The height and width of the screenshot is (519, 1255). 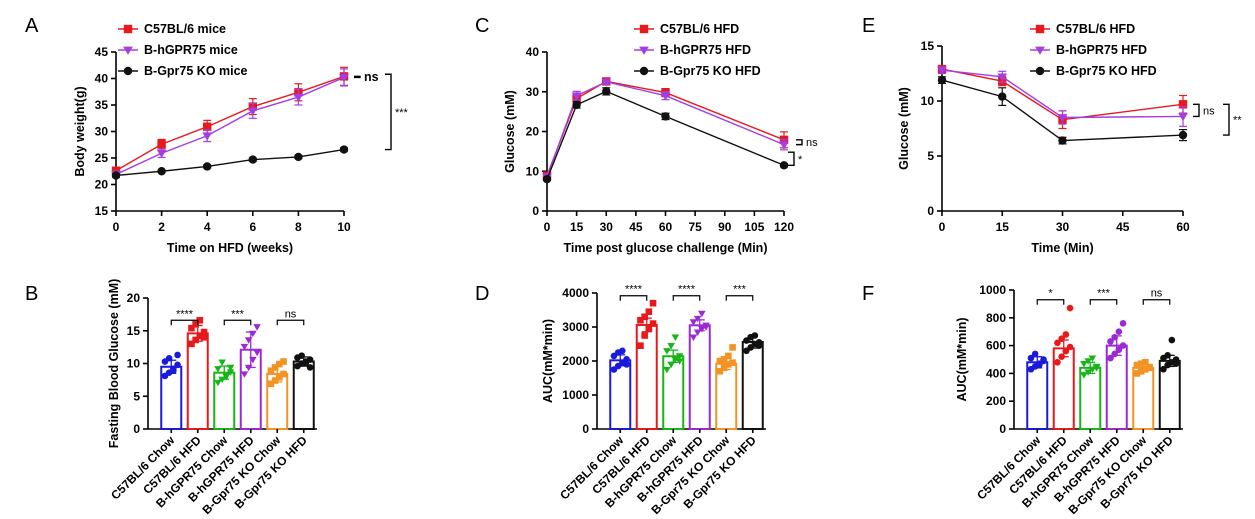 I want to click on x-tick-label: 60, so click(x=1183, y=227).